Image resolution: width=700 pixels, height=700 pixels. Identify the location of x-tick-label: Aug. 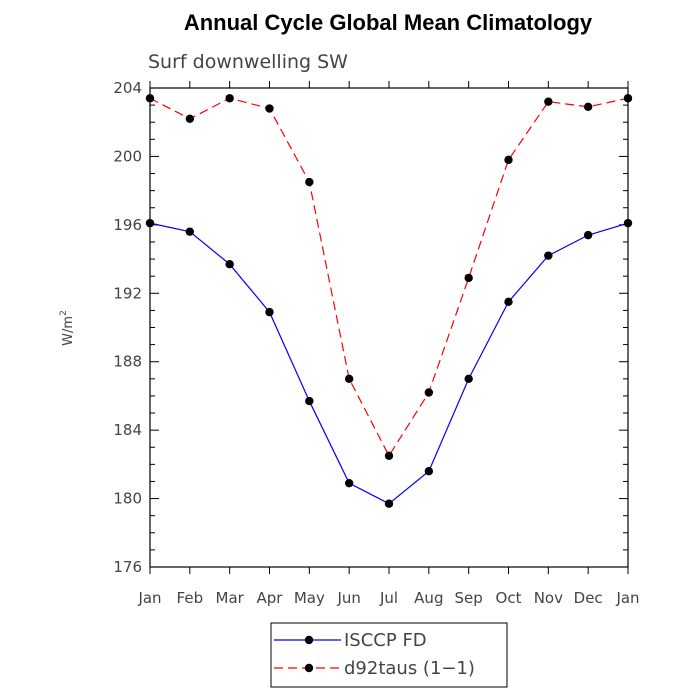
(428, 598).